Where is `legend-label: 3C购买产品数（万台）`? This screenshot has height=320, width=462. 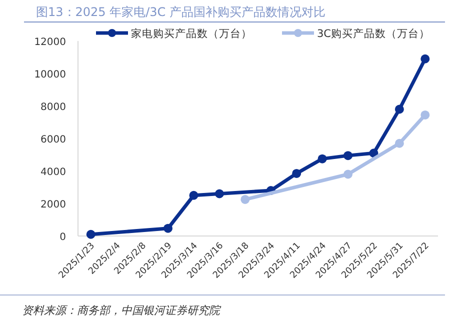
legend-label: 3C购买产品数（万台） is located at coordinates (373, 33).